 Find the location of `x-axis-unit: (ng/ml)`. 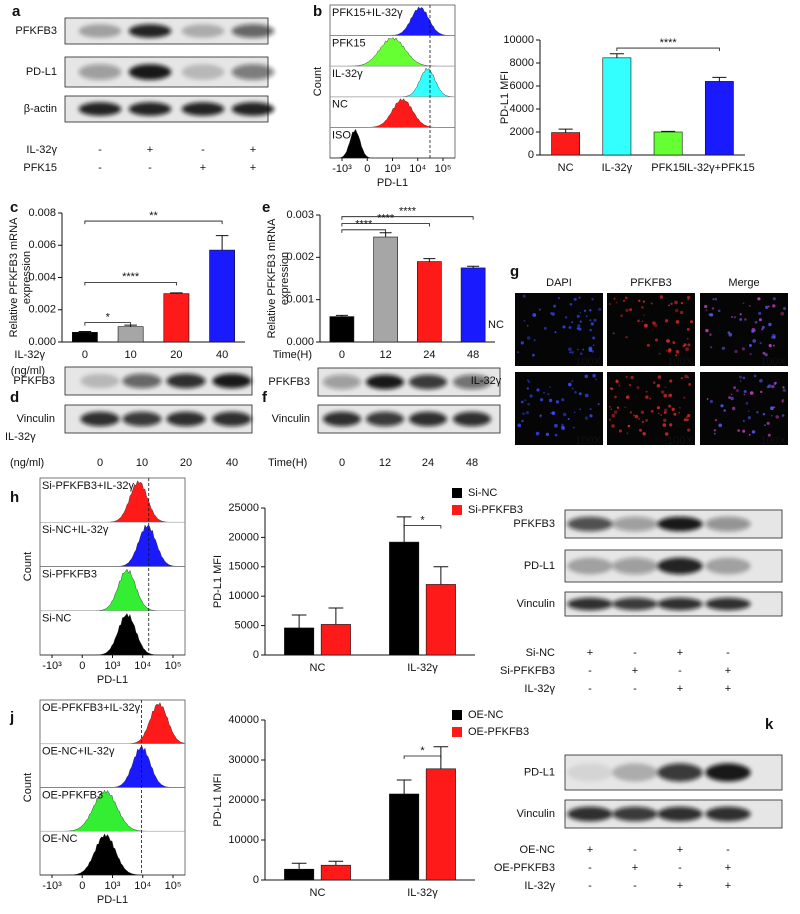

x-axis-unit: (ng/ml) is located at coordinates (28, 371).